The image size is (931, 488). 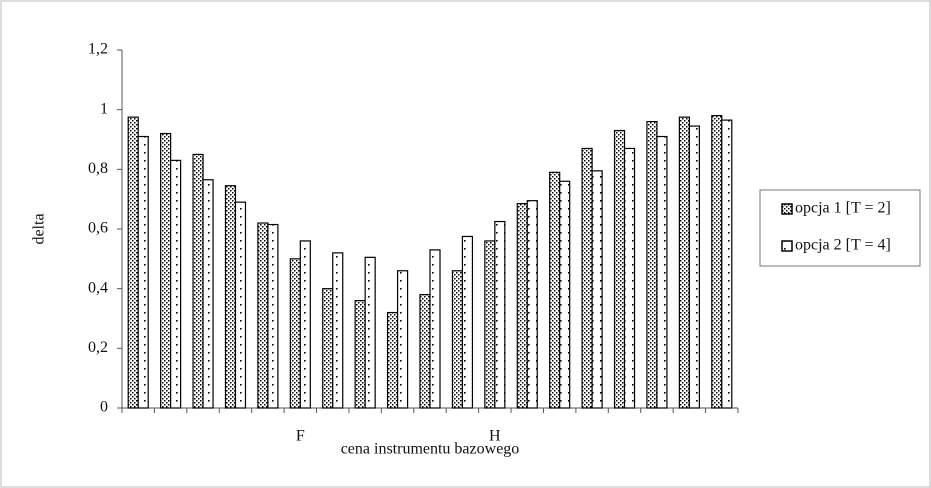 I want to click on x-tick-label: H, so click(x=495, y=436).